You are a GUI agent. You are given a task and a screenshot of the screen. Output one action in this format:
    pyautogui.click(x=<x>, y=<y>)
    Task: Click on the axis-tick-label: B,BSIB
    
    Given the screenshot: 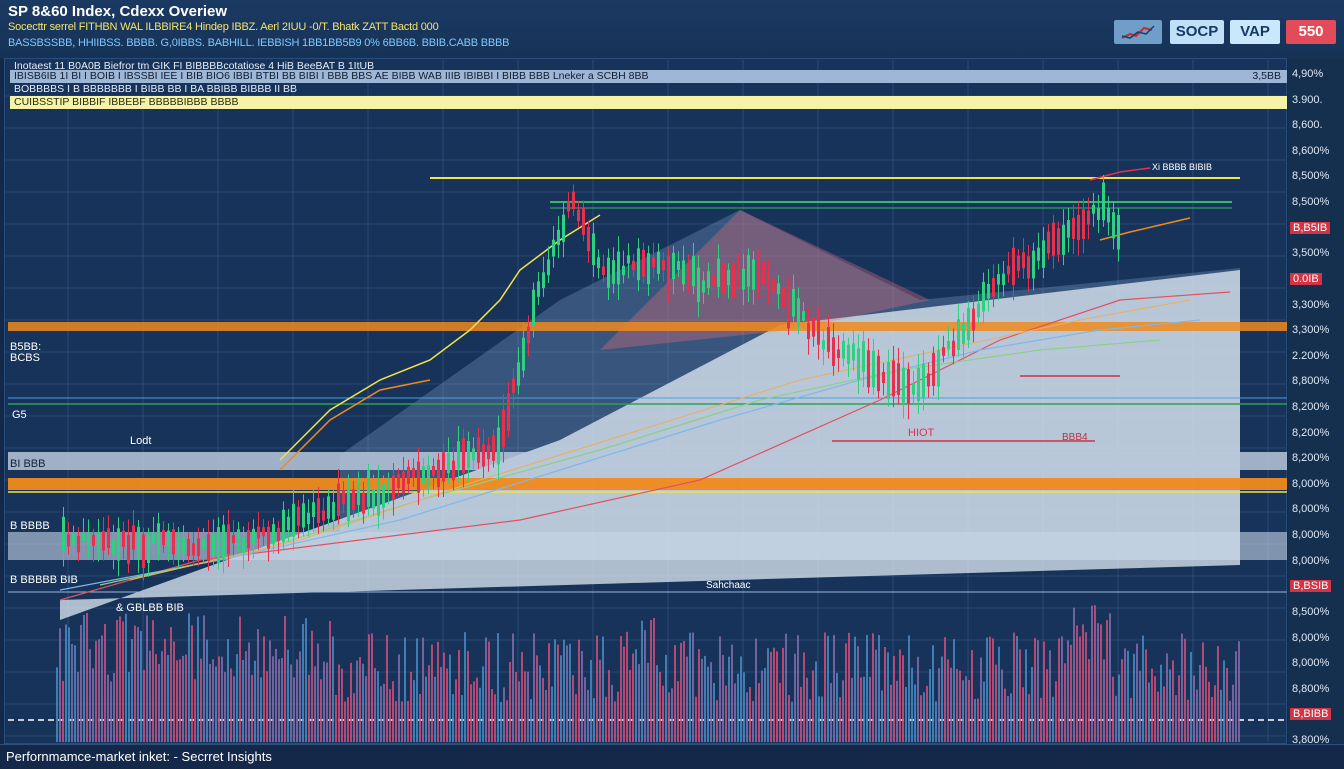 What is the action you would take?
    pyautogui.click(x=1311, y=586)
    